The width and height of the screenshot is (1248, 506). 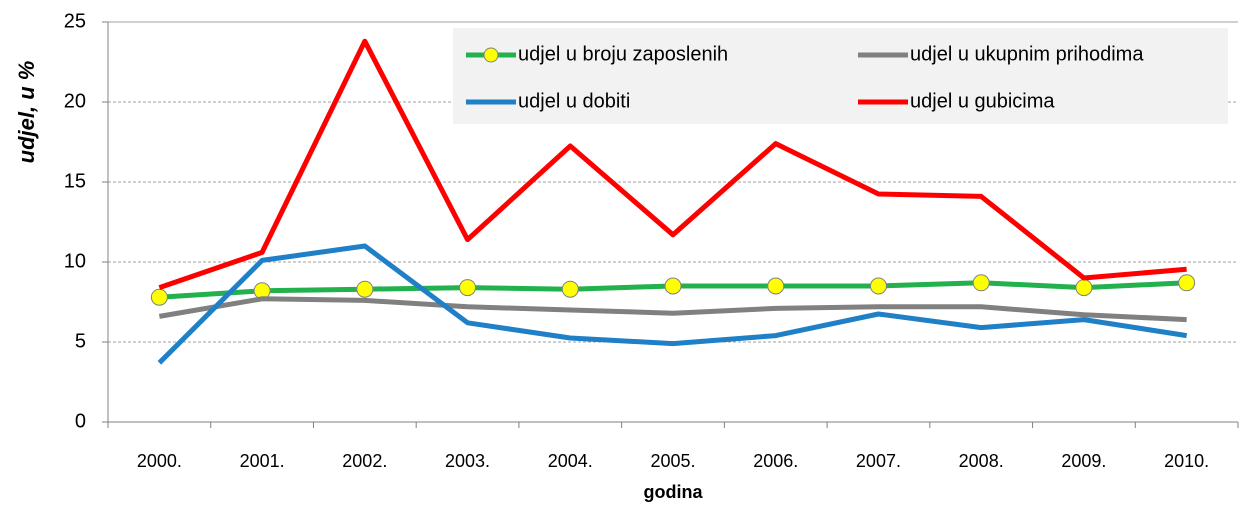 I want to click on legend-marker, so click(x=491, y=55).